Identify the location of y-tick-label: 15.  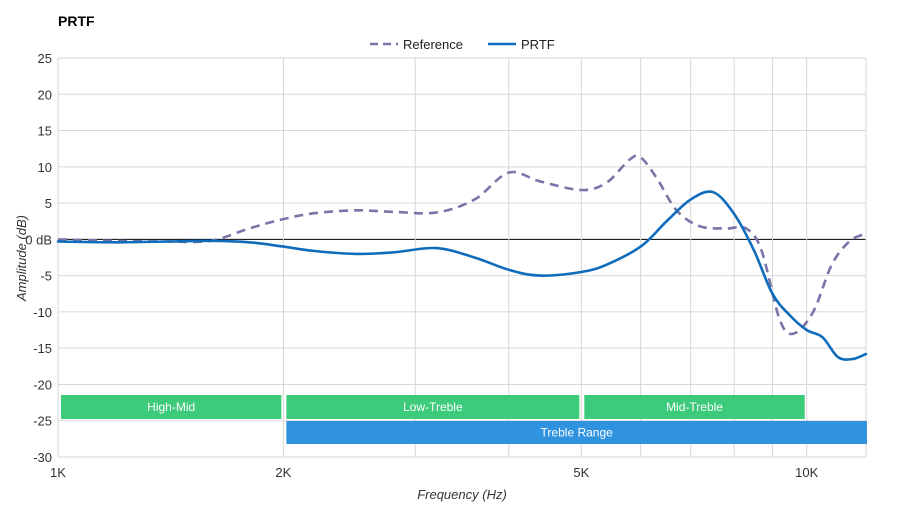
(45, 131).